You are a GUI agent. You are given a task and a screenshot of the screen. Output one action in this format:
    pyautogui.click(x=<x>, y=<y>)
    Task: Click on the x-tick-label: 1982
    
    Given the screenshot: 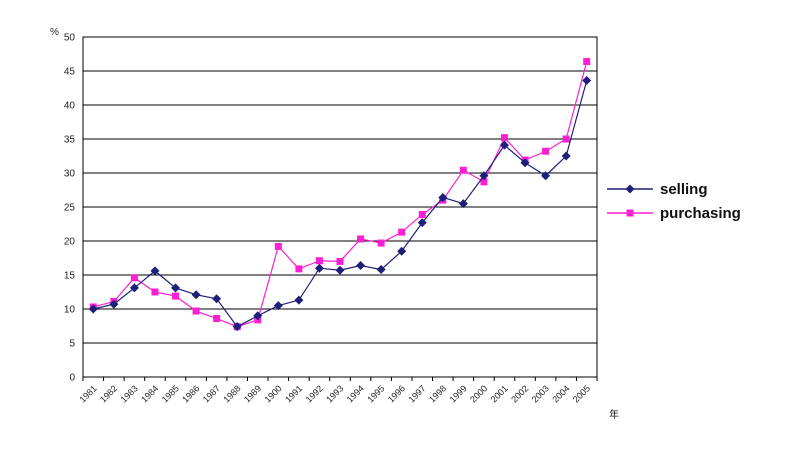 What is the action you would take?
    pyautogui.click(x=108, y=393)
    